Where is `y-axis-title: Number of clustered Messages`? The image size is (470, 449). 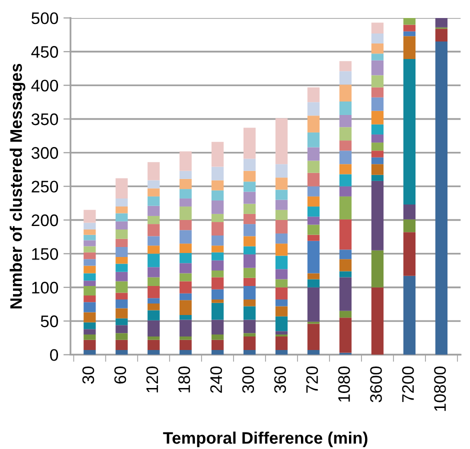 y-axis-title: Number of clustered Messages is located at coordinates (18, 186).